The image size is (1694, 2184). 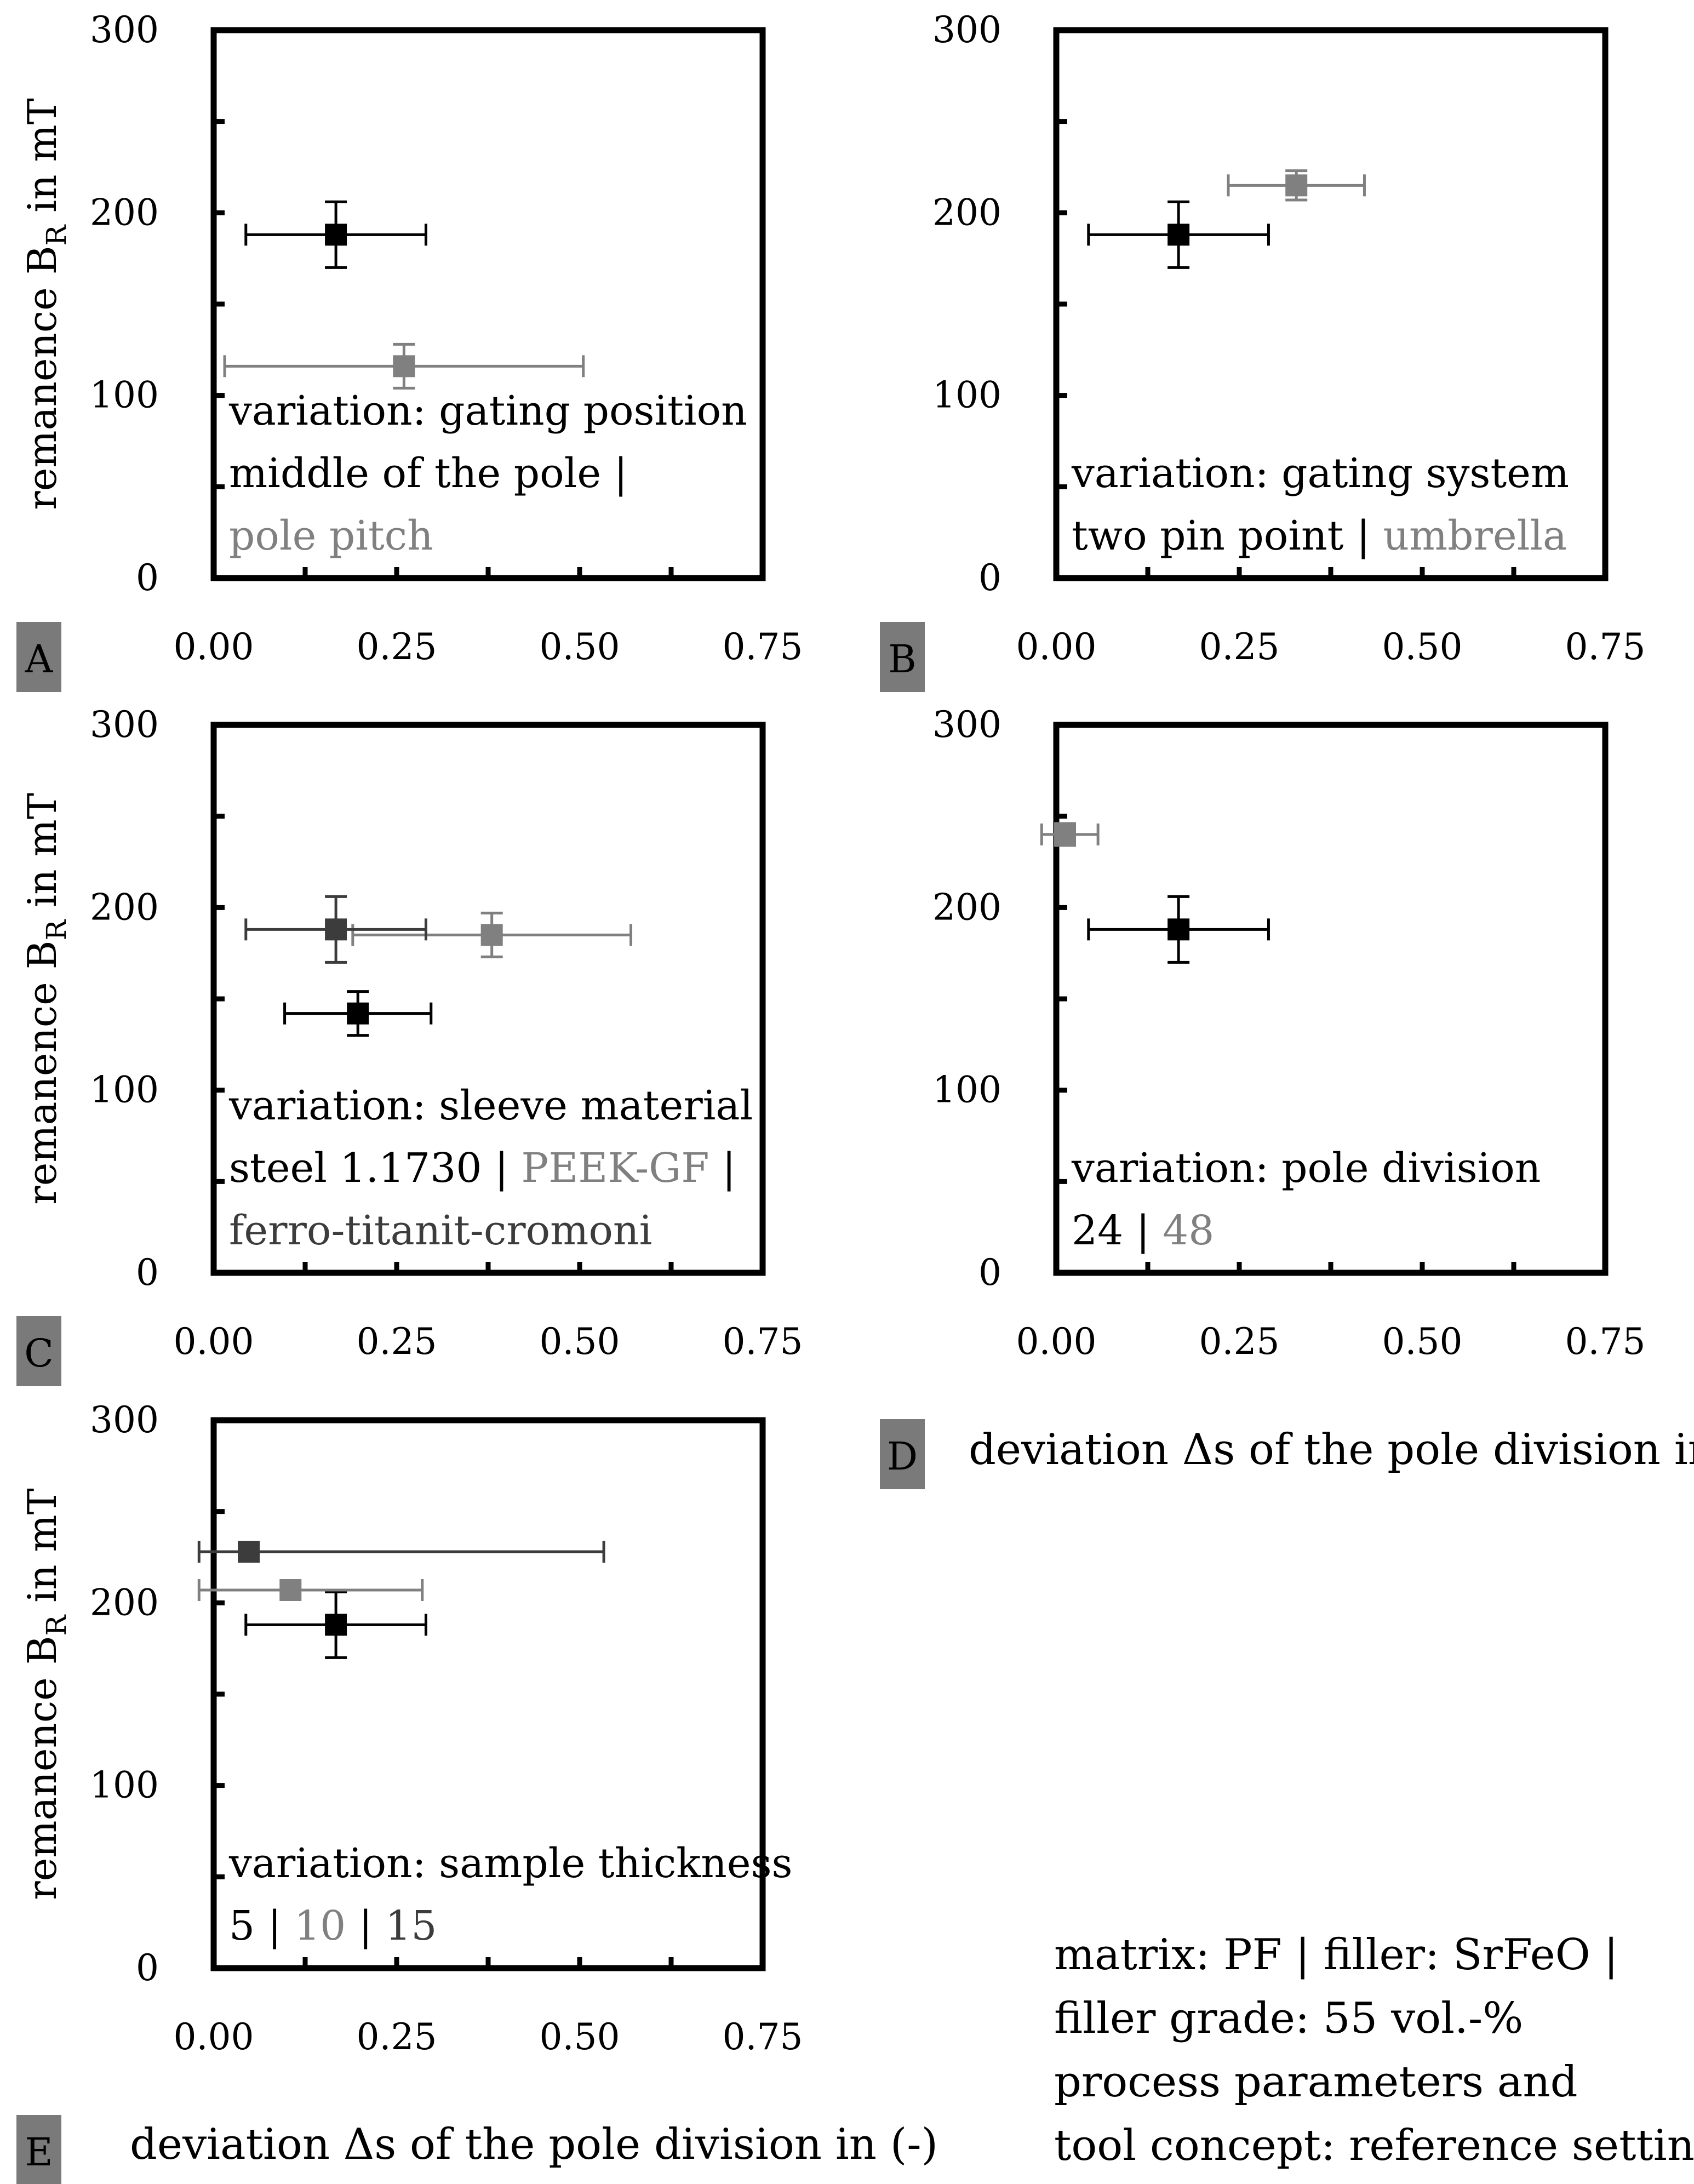 I want to click on annotation-segment: variation: gating position, so click(x=487, y=410).